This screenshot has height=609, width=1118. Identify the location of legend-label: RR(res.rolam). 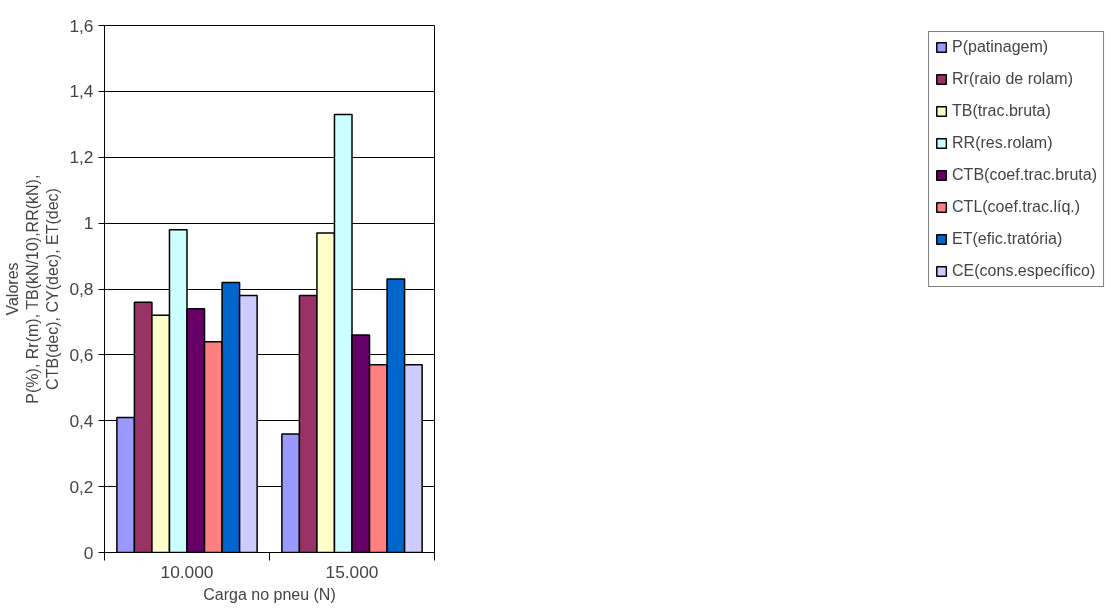
(1002, 143).